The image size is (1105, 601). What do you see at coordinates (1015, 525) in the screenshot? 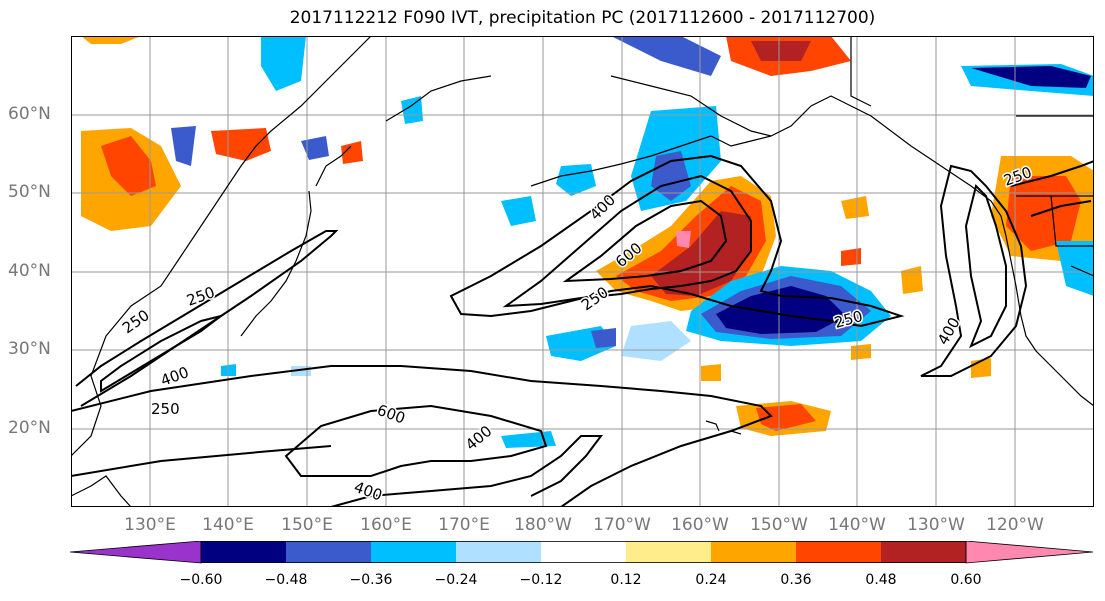
I see `lon-label-120w: 120°W` at bounding box center [1015, 525].